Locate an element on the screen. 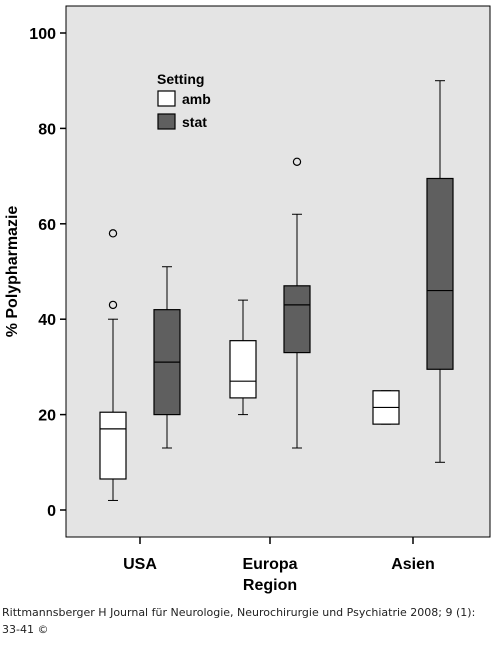  y-tick-label: 100 is located at coordinates (42, 34).